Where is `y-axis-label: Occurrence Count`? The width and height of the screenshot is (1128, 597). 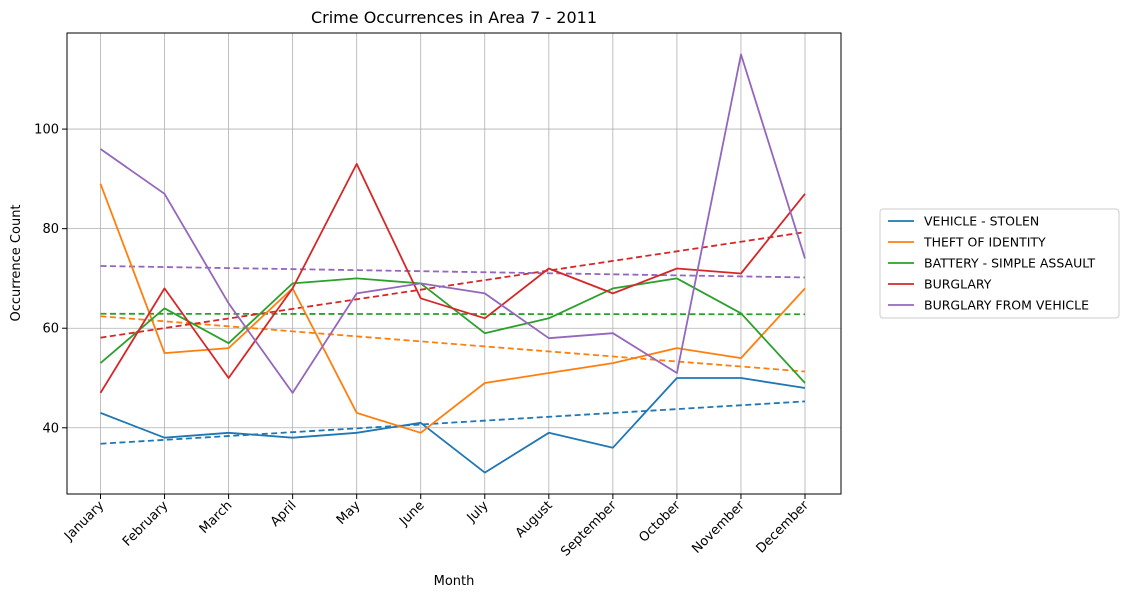 y-axis-label: Occurrence Count is located at coordinates (16, 262).